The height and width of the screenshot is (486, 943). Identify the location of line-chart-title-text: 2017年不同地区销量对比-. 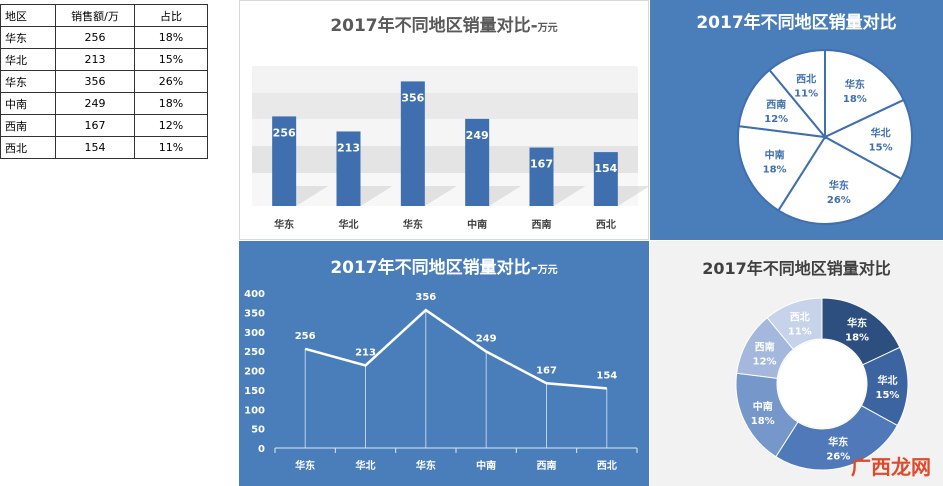
(434, 268).